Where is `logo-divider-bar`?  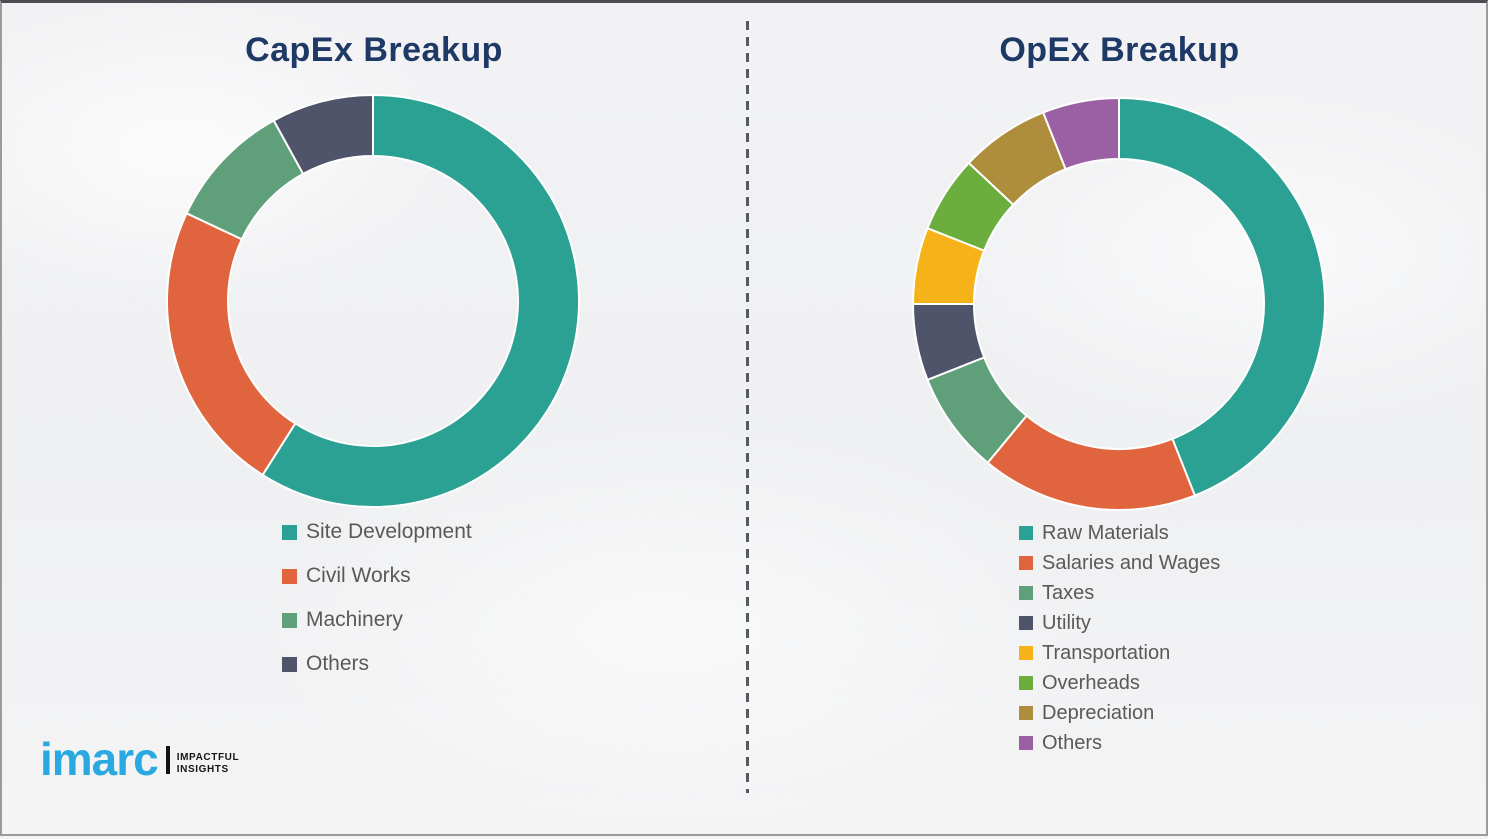
logo-divider-bar is located at coordinates (167, 760).